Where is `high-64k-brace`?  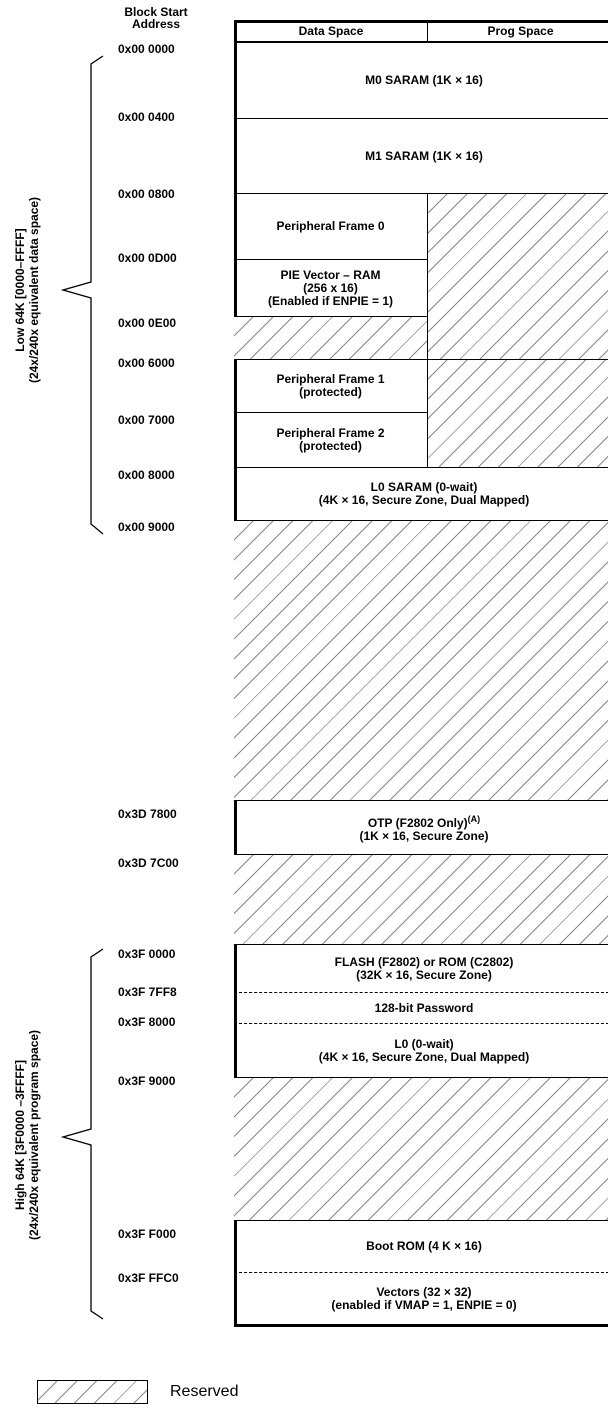 high-64k-brace is located at coordinates (82, 1134).